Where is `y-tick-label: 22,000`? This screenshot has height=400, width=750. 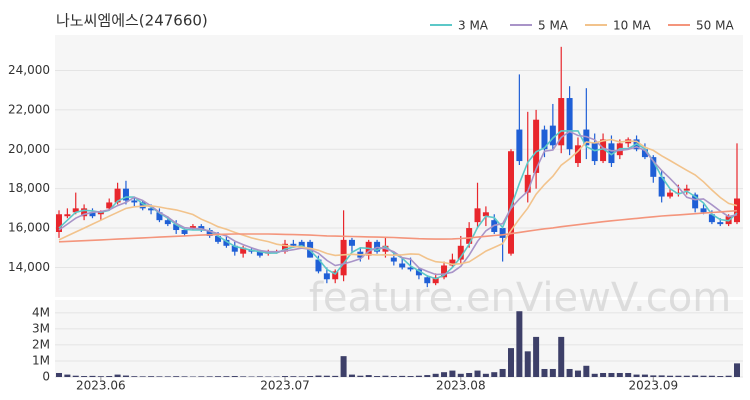 y-tick-label: 22,000 is located at coordinates (29, 109).